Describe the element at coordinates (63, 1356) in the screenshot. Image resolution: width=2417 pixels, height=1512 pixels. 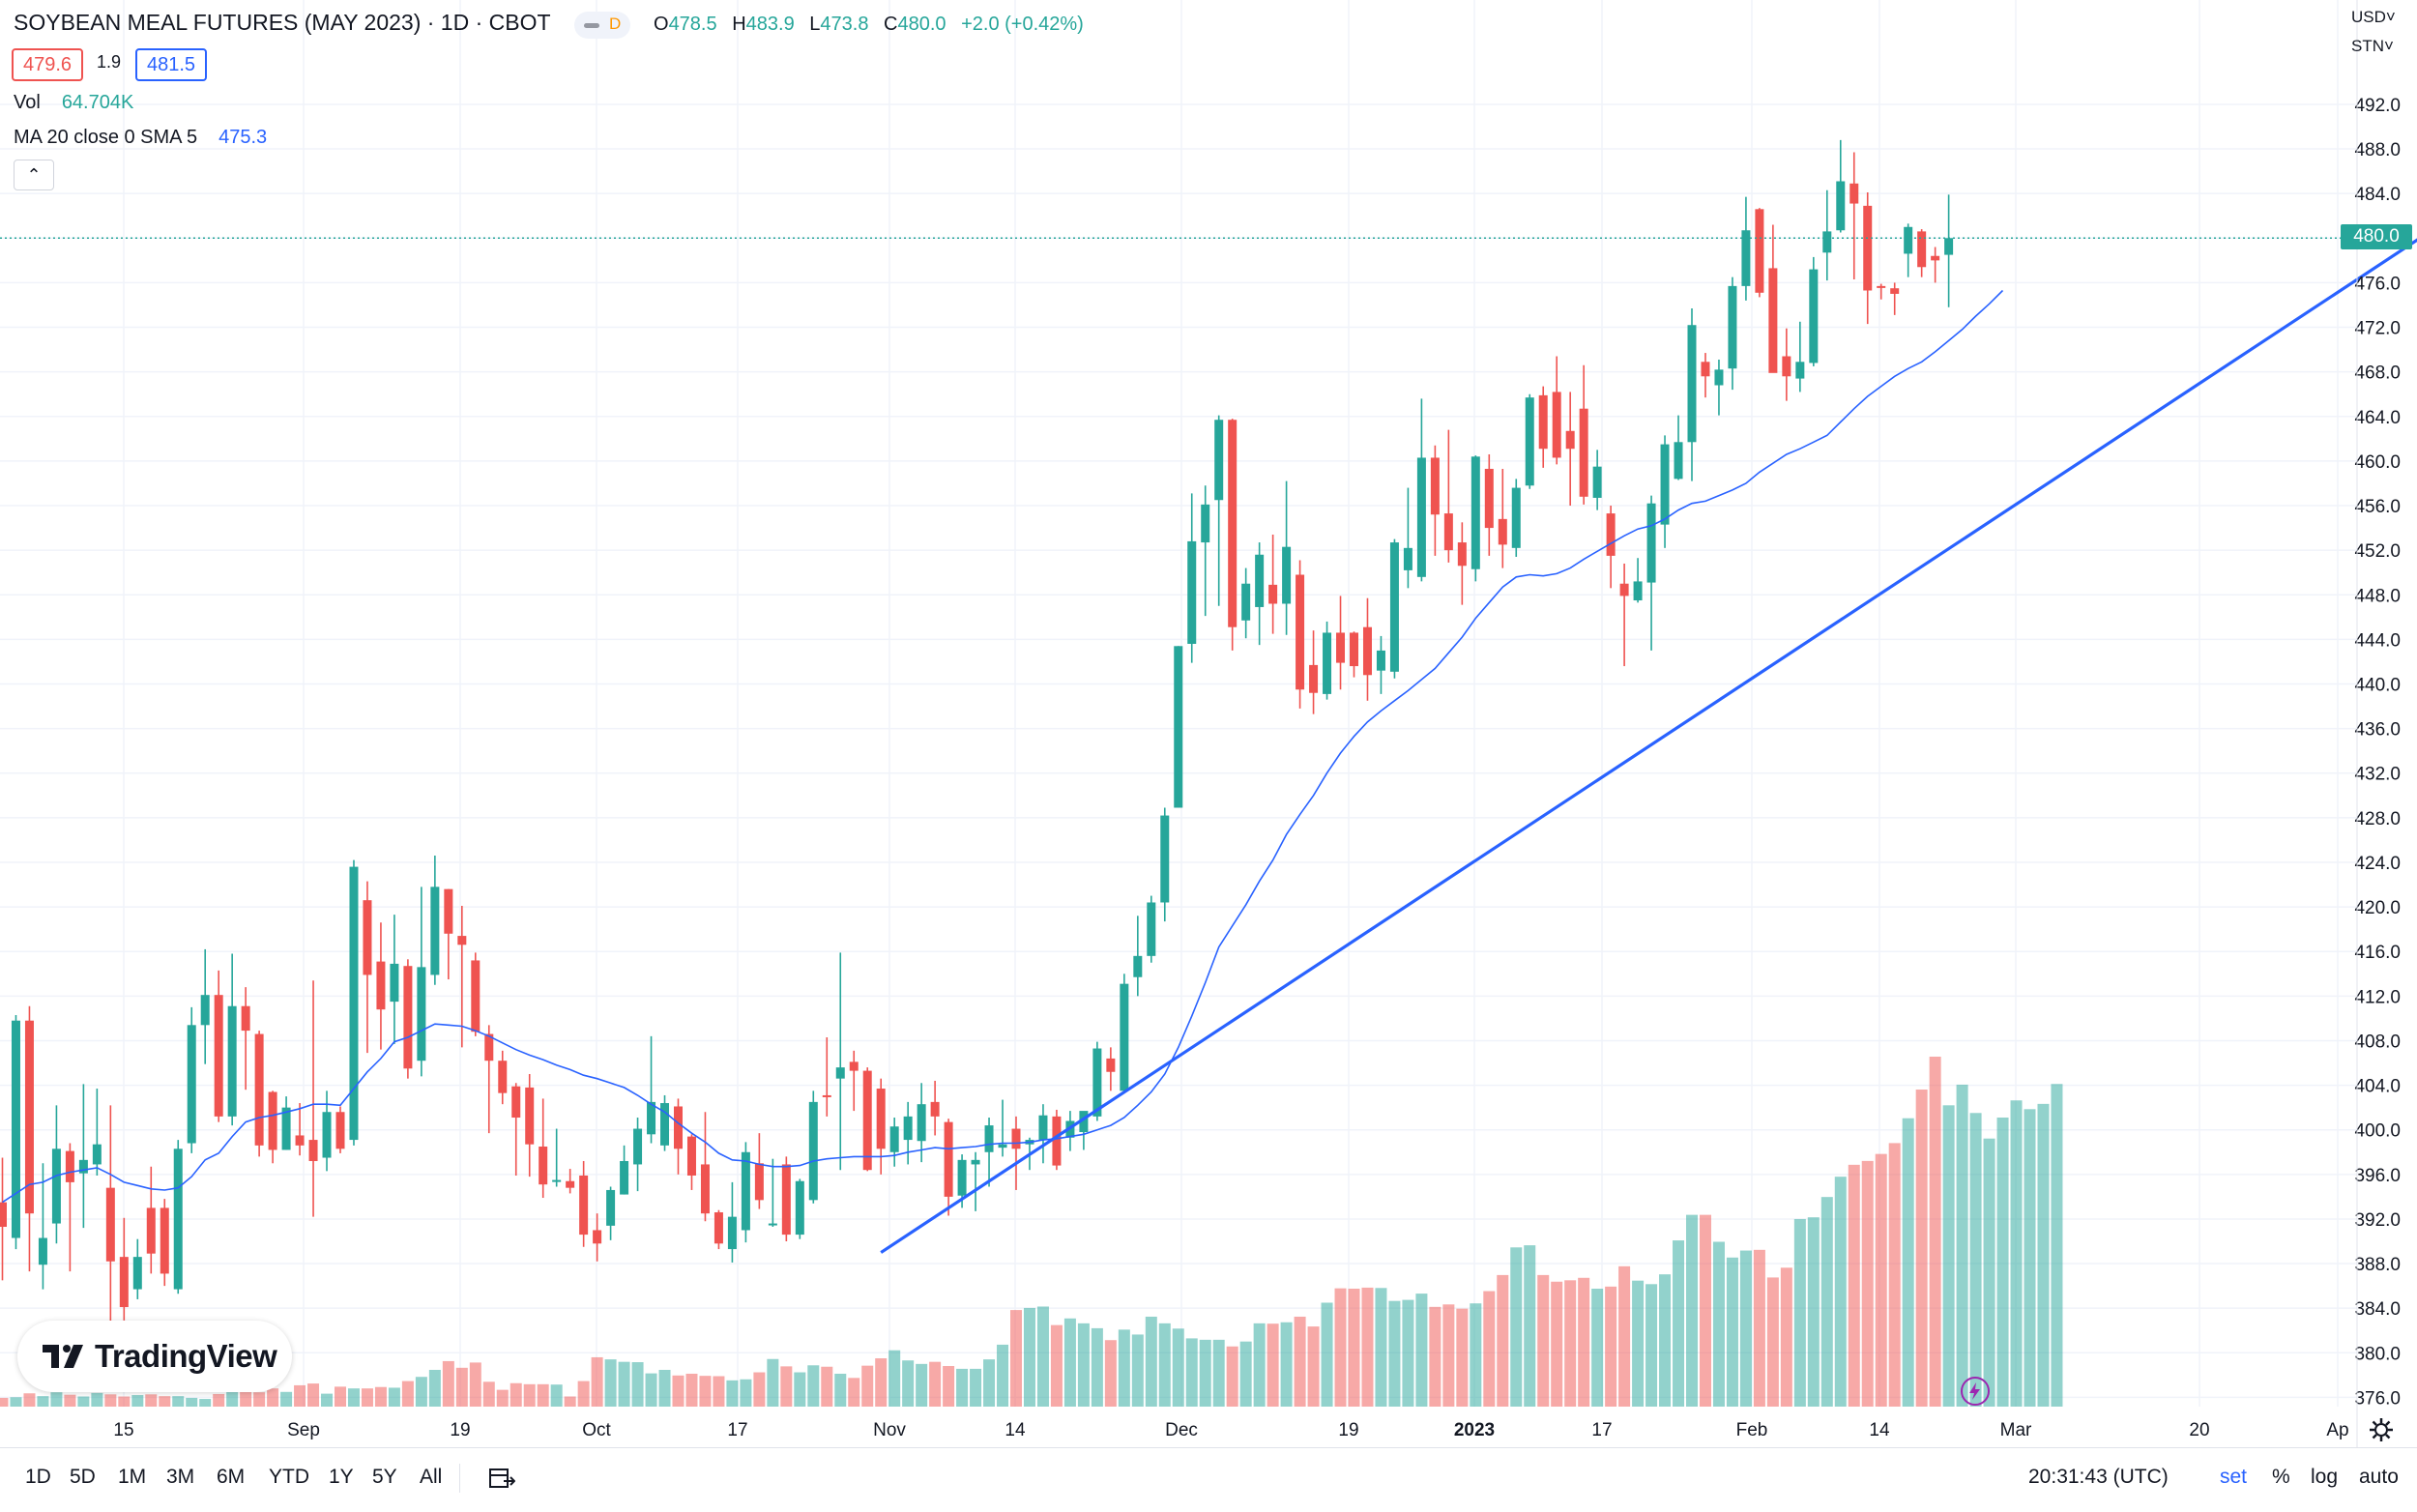
I see `tradingview-mark-icon` at that location.